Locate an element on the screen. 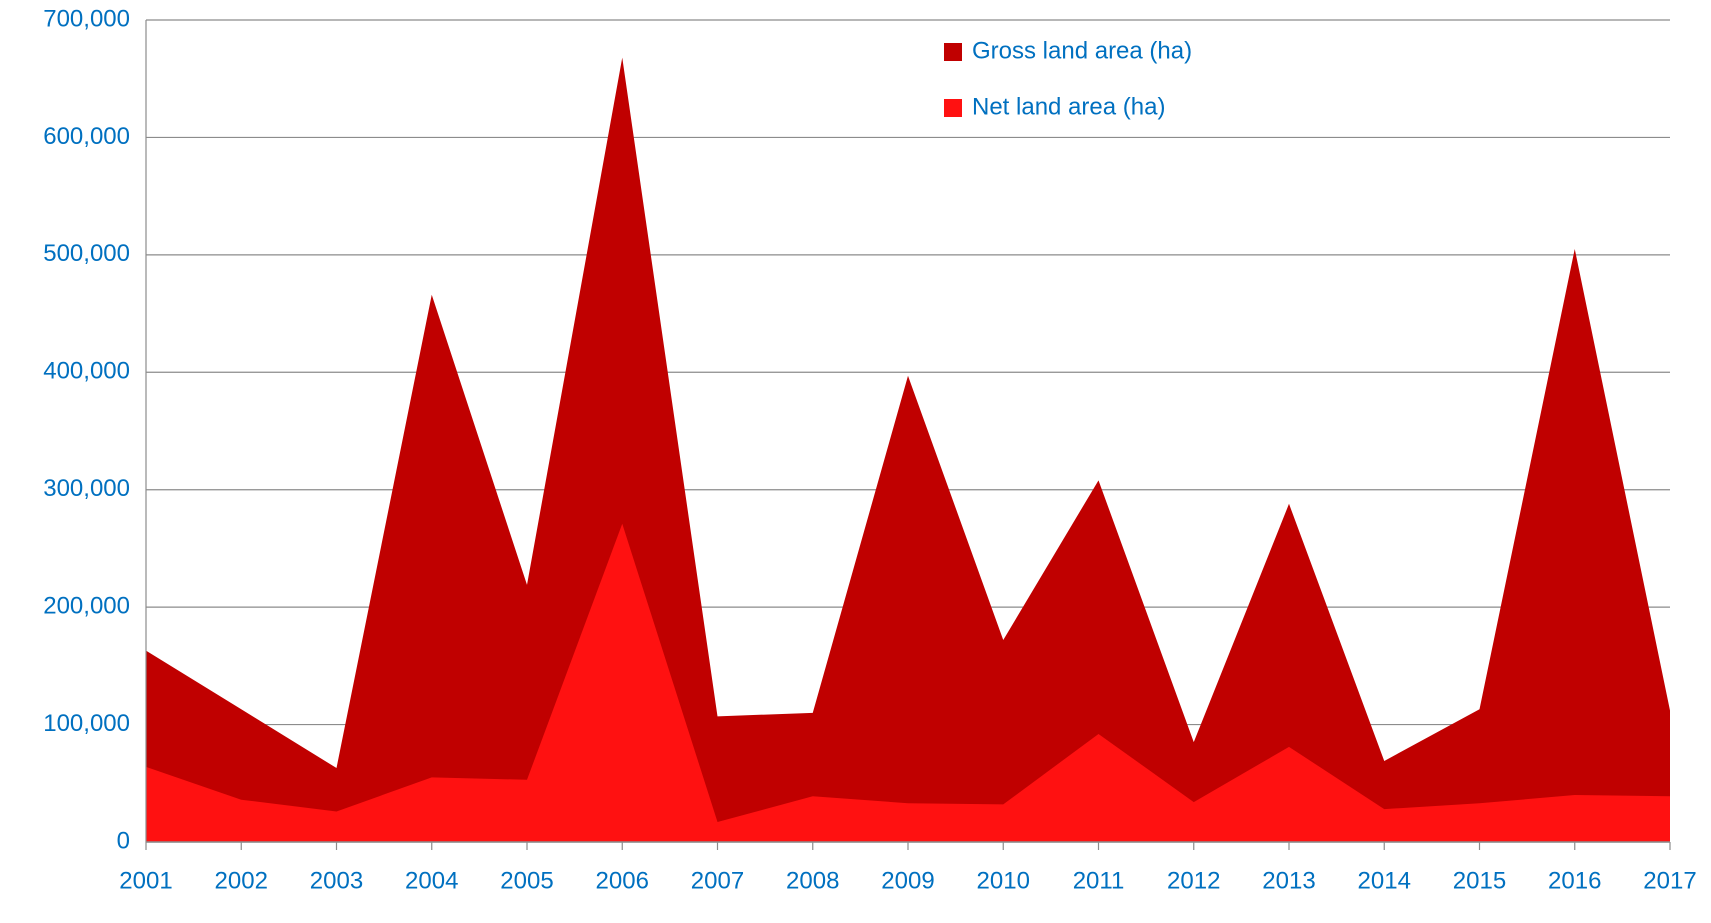 The width and height of the screenshot is (1711, 923). x-tick-label: 2016 is located at coordinates (1574, 880).